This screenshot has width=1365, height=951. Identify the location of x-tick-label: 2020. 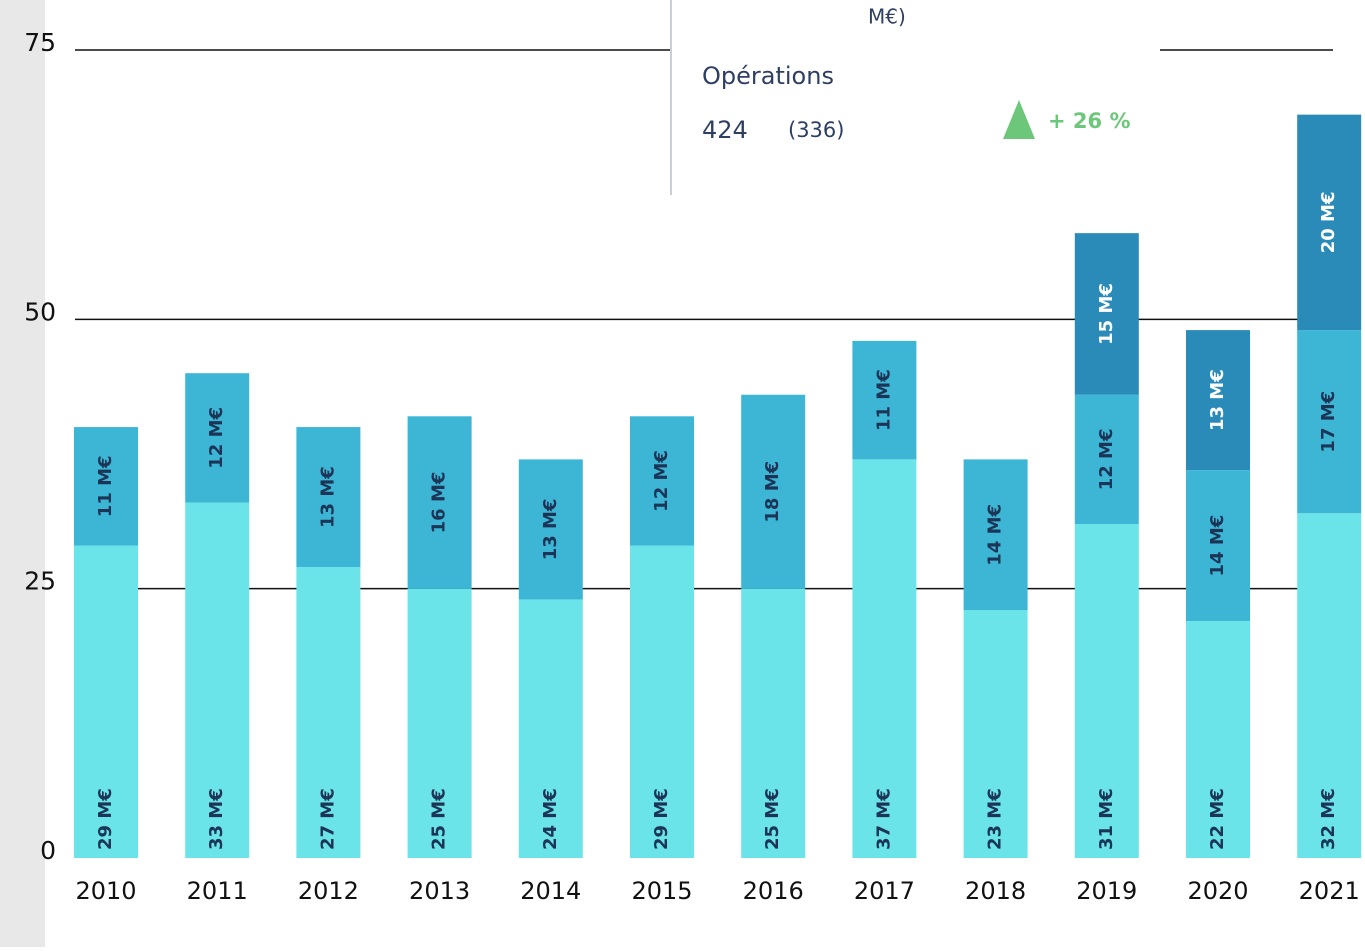
(1217, 891).